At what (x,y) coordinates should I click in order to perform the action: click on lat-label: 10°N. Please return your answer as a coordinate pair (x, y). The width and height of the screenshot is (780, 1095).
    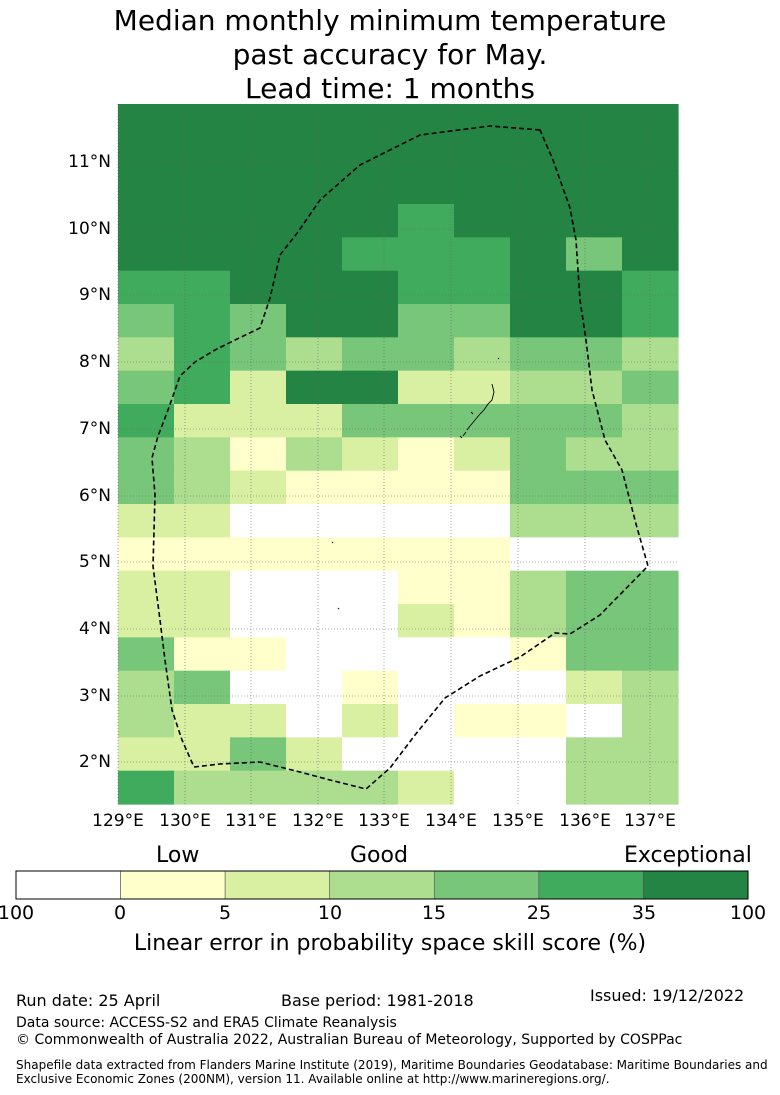
    Looking at the image, I should click on (89, 229).